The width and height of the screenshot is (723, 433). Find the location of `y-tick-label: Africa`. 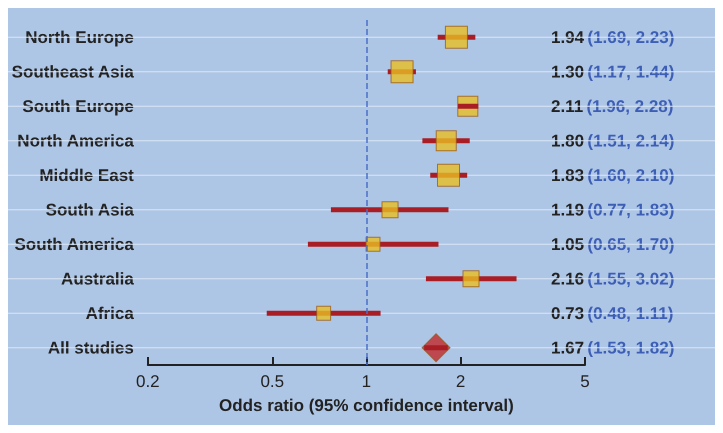

y-tick-label: Africa is located at coordinates (110, 313).